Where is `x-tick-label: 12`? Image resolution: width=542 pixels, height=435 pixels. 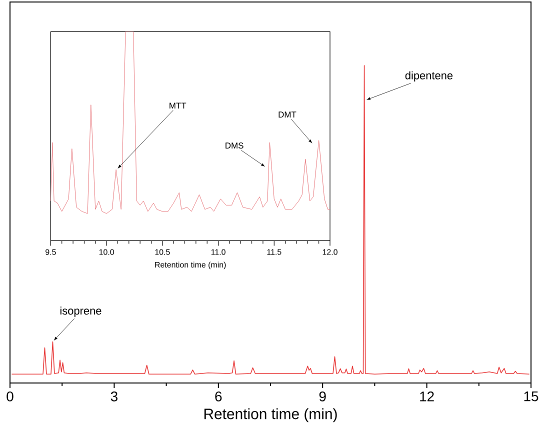 x-tick-label: 12 is located at coordinates (427, 397).